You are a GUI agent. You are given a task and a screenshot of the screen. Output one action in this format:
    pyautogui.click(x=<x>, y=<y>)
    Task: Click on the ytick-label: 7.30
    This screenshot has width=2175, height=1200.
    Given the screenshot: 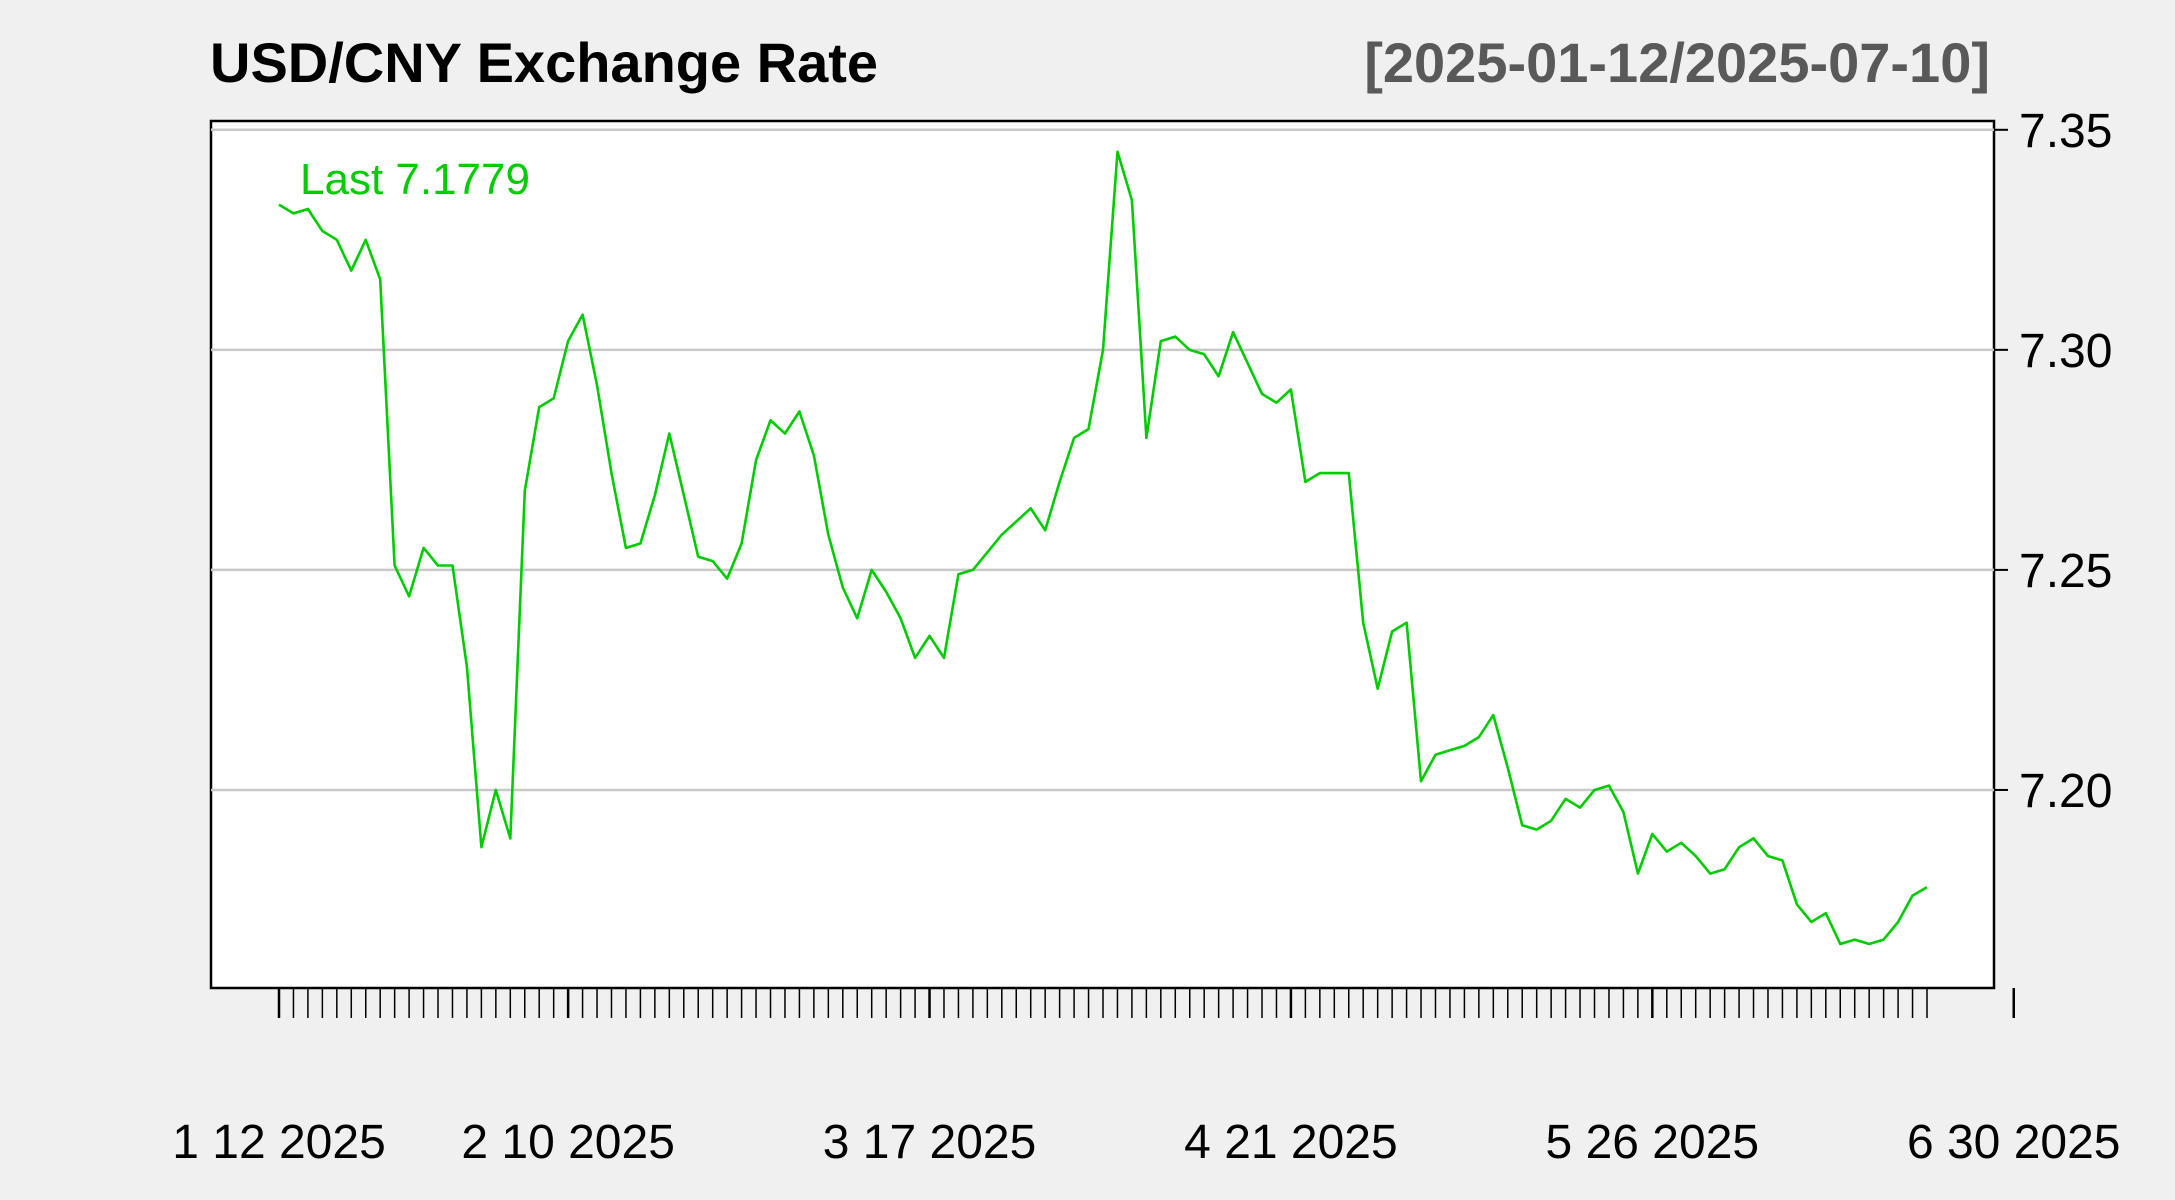 What is the action you would take?
    pyautogui.click(x=2065, y=351)
    